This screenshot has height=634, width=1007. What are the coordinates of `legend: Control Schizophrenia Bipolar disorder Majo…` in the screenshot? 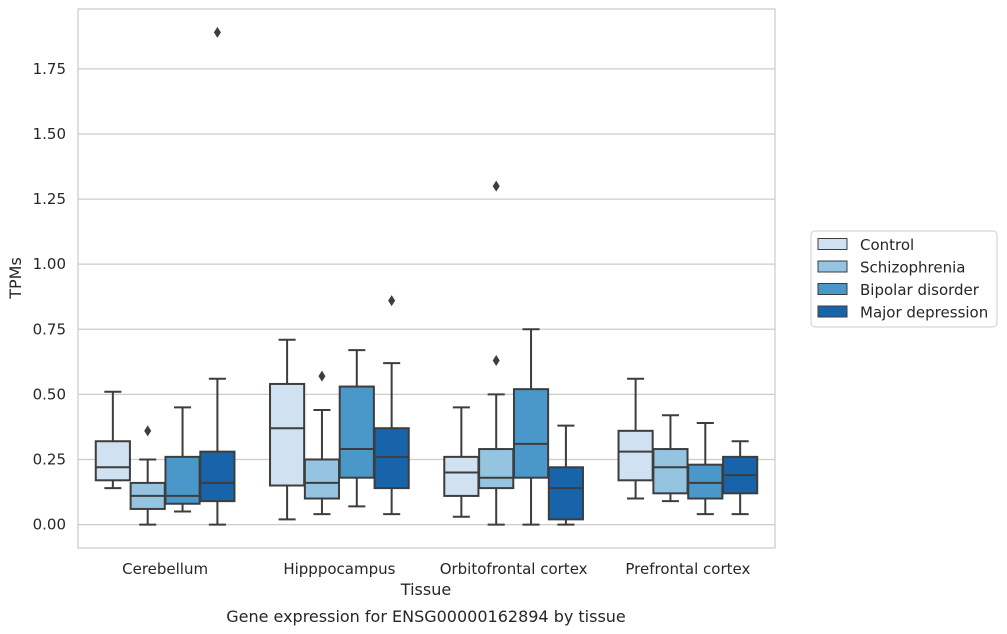 It's located at (904, 279).